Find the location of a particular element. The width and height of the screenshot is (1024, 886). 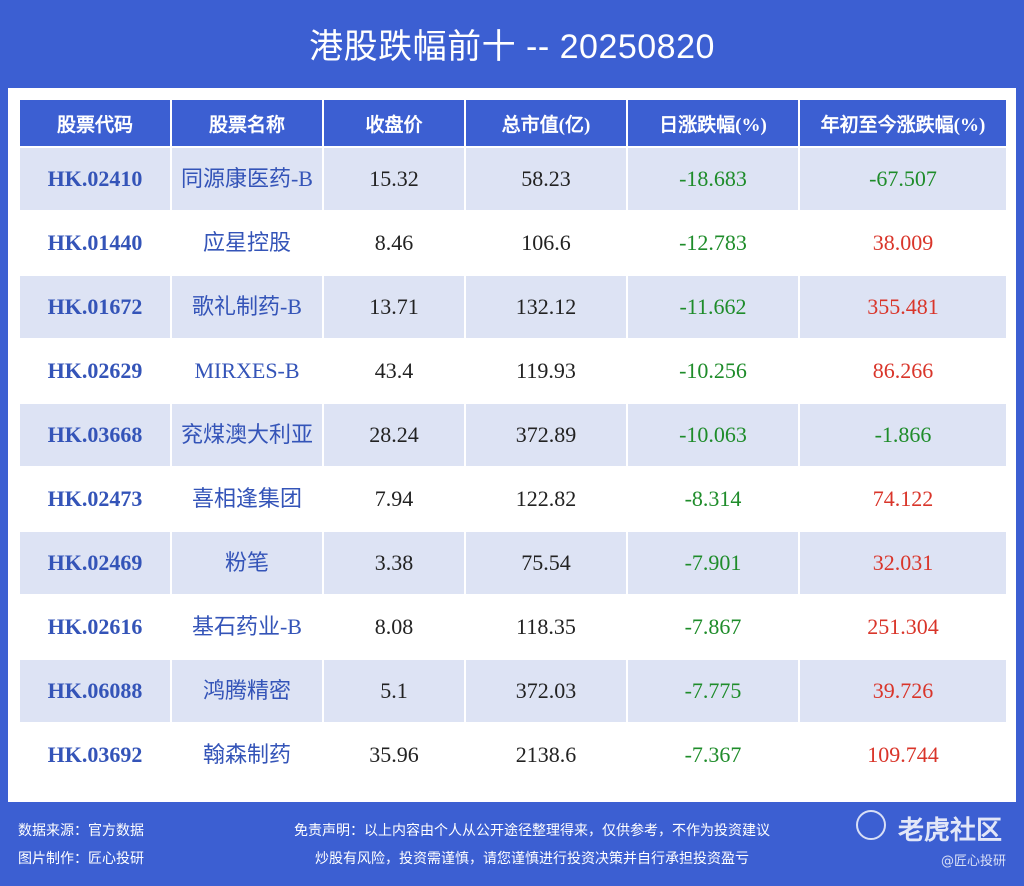

stock-code-cell: HK.01440 is located at coordinates (95, 243).